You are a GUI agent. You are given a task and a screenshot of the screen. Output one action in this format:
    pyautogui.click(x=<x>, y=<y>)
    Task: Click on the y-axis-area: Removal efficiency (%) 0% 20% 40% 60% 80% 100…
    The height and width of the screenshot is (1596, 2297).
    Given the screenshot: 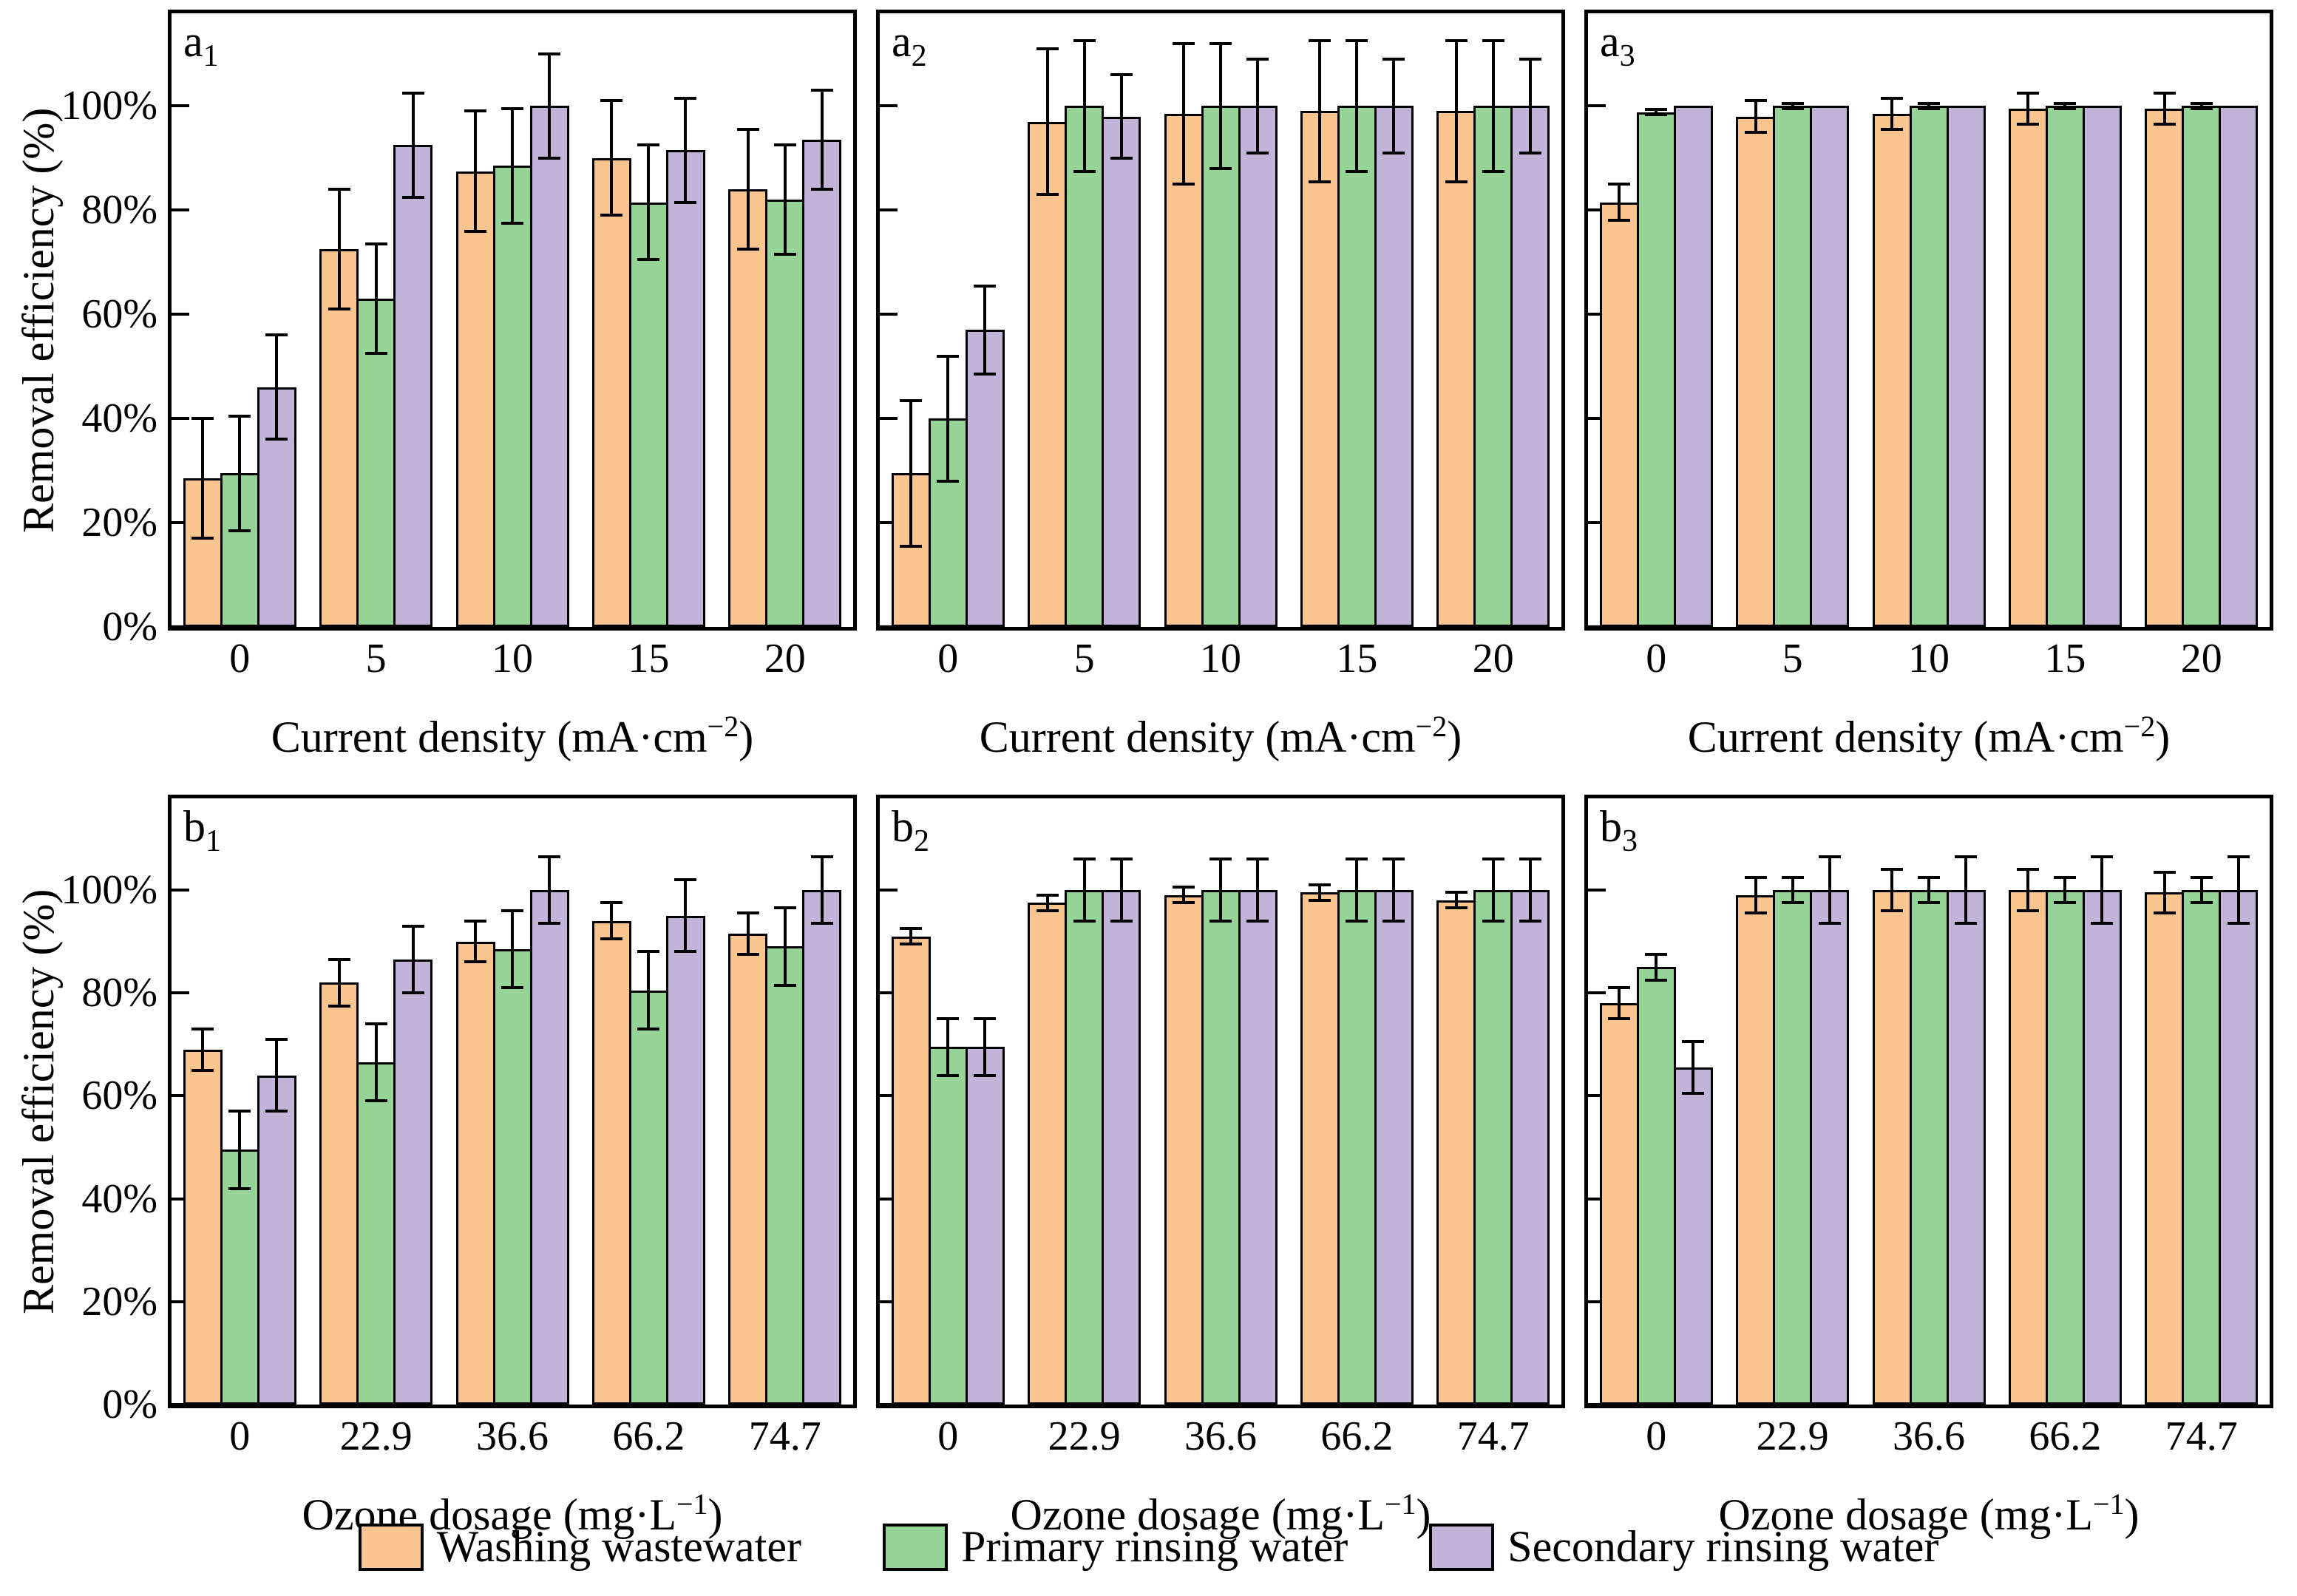 What is the action you would take?
    pyautogui.click(x=84, y=1110)
    